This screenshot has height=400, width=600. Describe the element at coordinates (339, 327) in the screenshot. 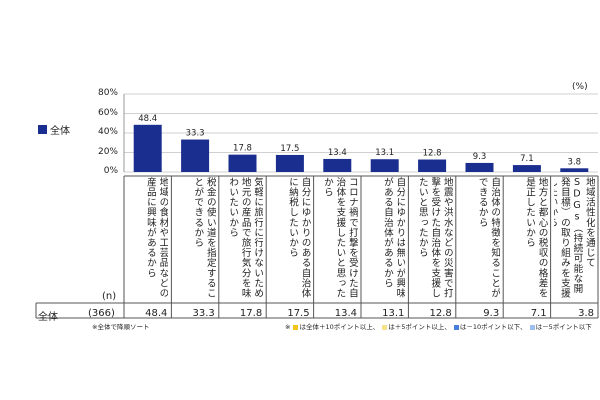

I see `color-key-text: は全体＋10ポイント以上、` at that location.